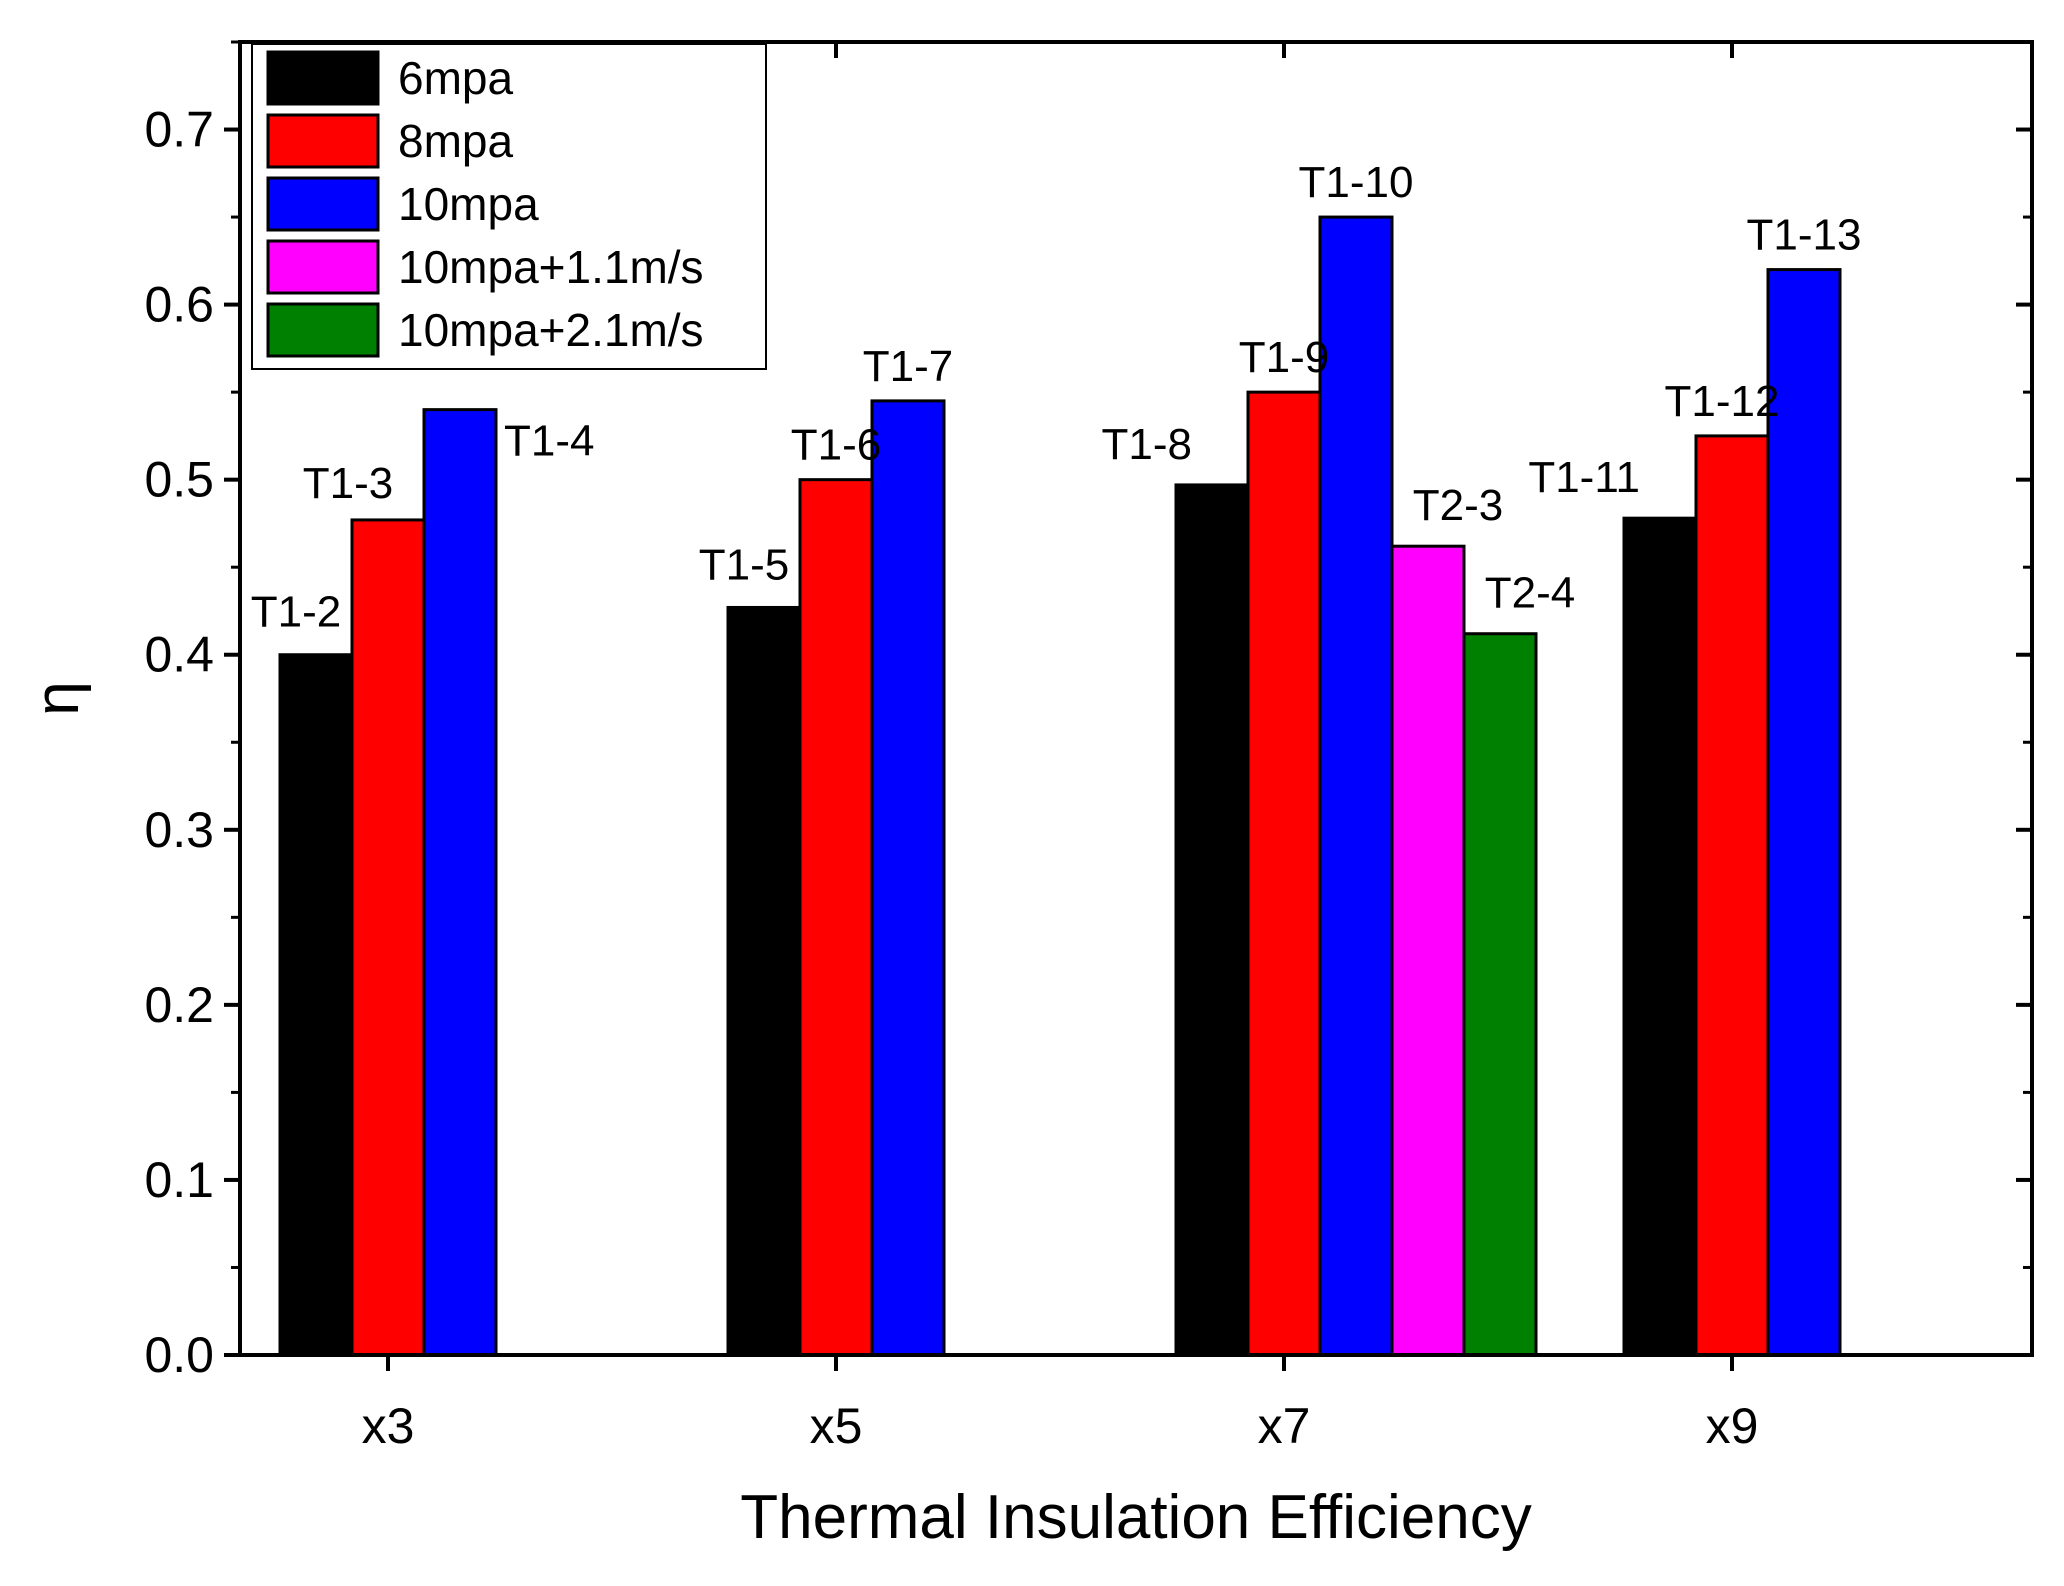 This screenshot has height=1586, width=2064. Describe the element at coordinates (179, 830) in the screenshot. I see `y-tick-label: 0.3` at that location.